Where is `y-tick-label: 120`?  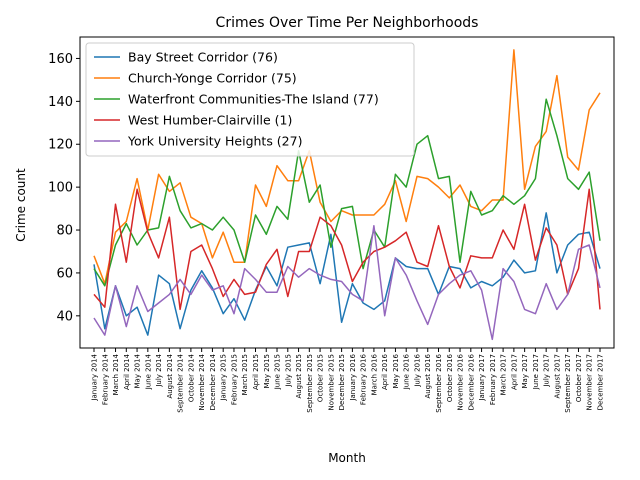 y-tick-label: 120 is located at coordinates (60, 145).